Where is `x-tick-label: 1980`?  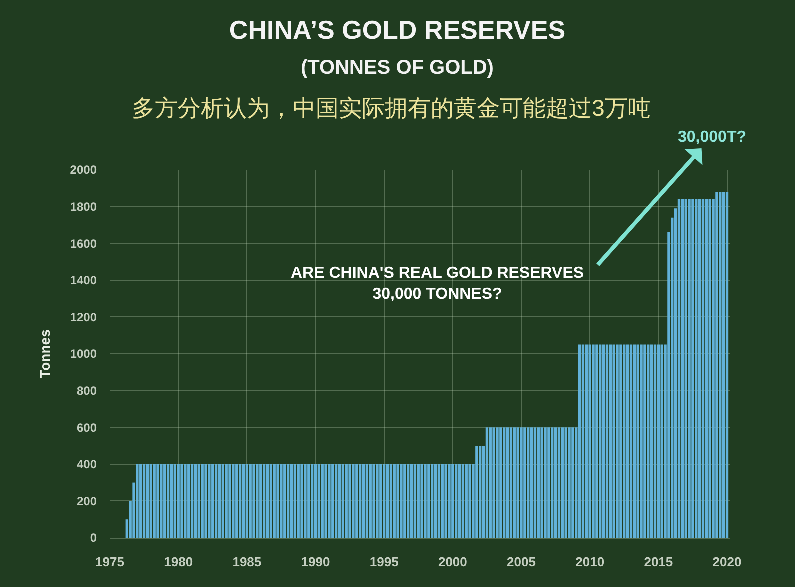
x-tick-label: 1980 is located at coordinates (179, 562).